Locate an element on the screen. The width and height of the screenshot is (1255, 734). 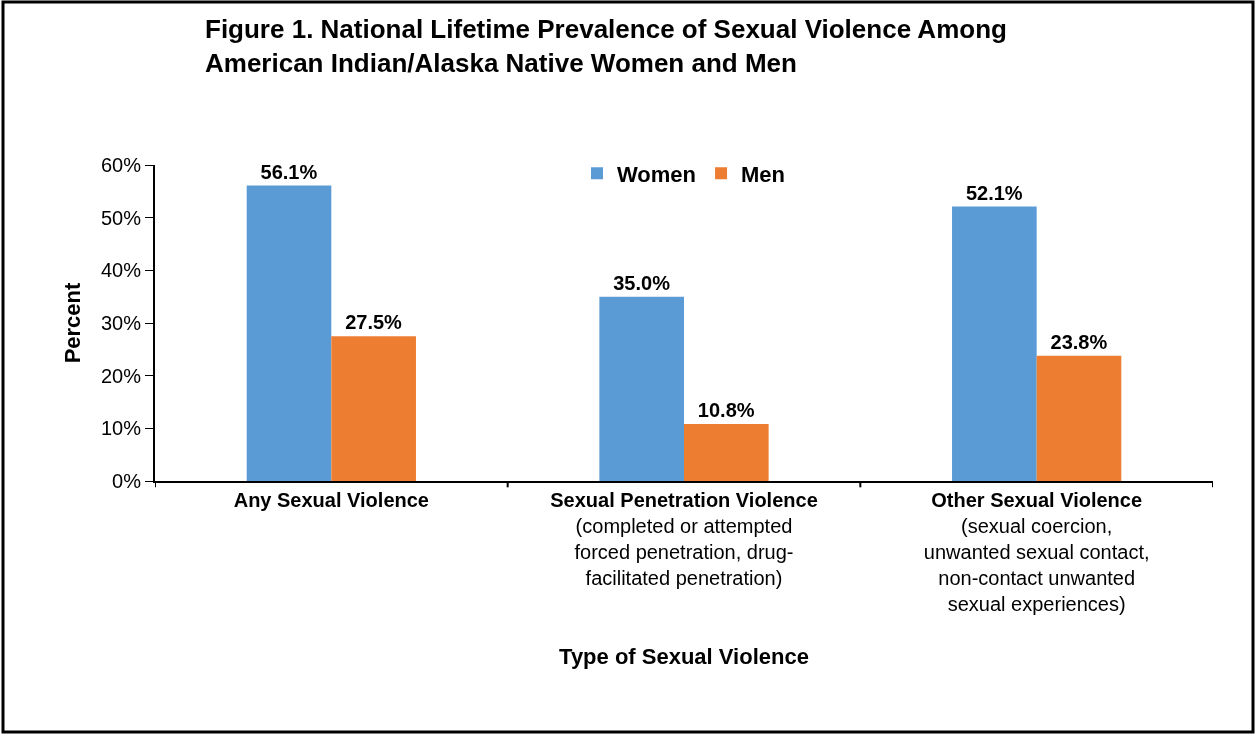
y-tick-label: 60% is located at coordinates (121, 165).